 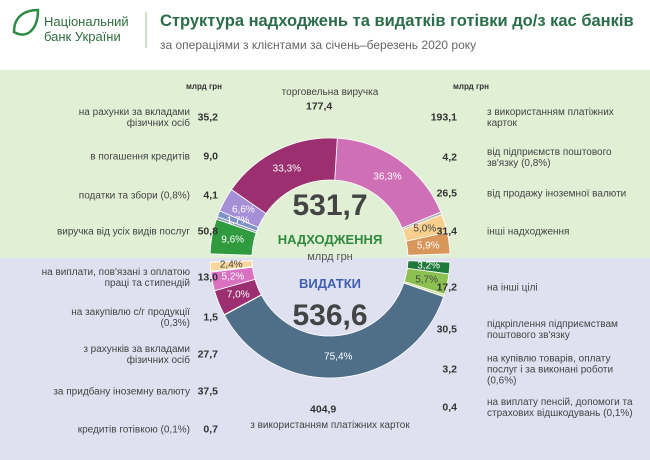 I want to click on unit: млрд грн, so click(x=330, y=257).